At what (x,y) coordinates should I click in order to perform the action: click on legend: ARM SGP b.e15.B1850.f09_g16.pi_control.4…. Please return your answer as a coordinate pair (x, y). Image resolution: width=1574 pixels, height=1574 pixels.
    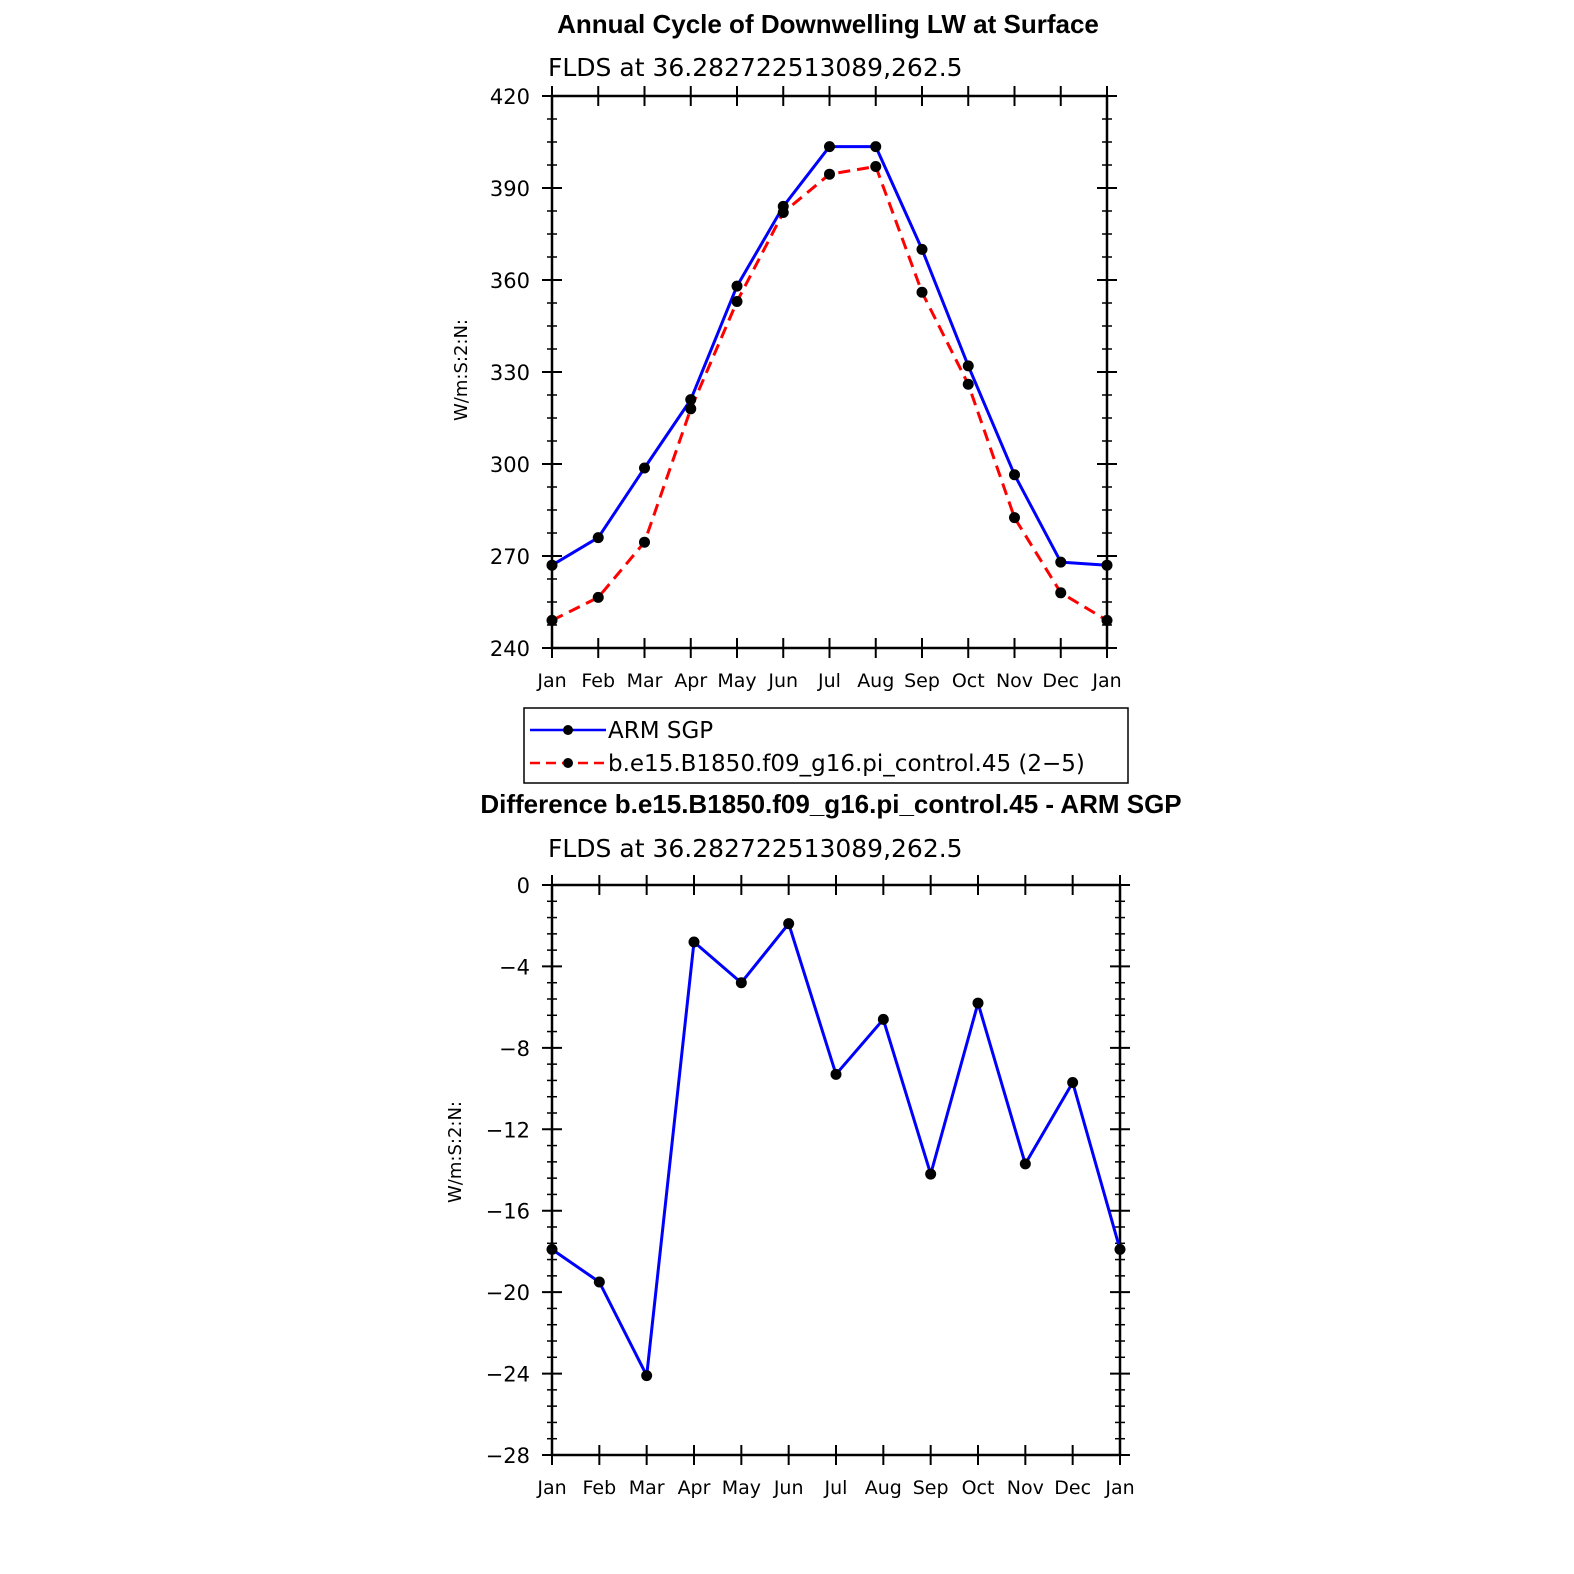
    Looking at the image, I should click on (826, 745).